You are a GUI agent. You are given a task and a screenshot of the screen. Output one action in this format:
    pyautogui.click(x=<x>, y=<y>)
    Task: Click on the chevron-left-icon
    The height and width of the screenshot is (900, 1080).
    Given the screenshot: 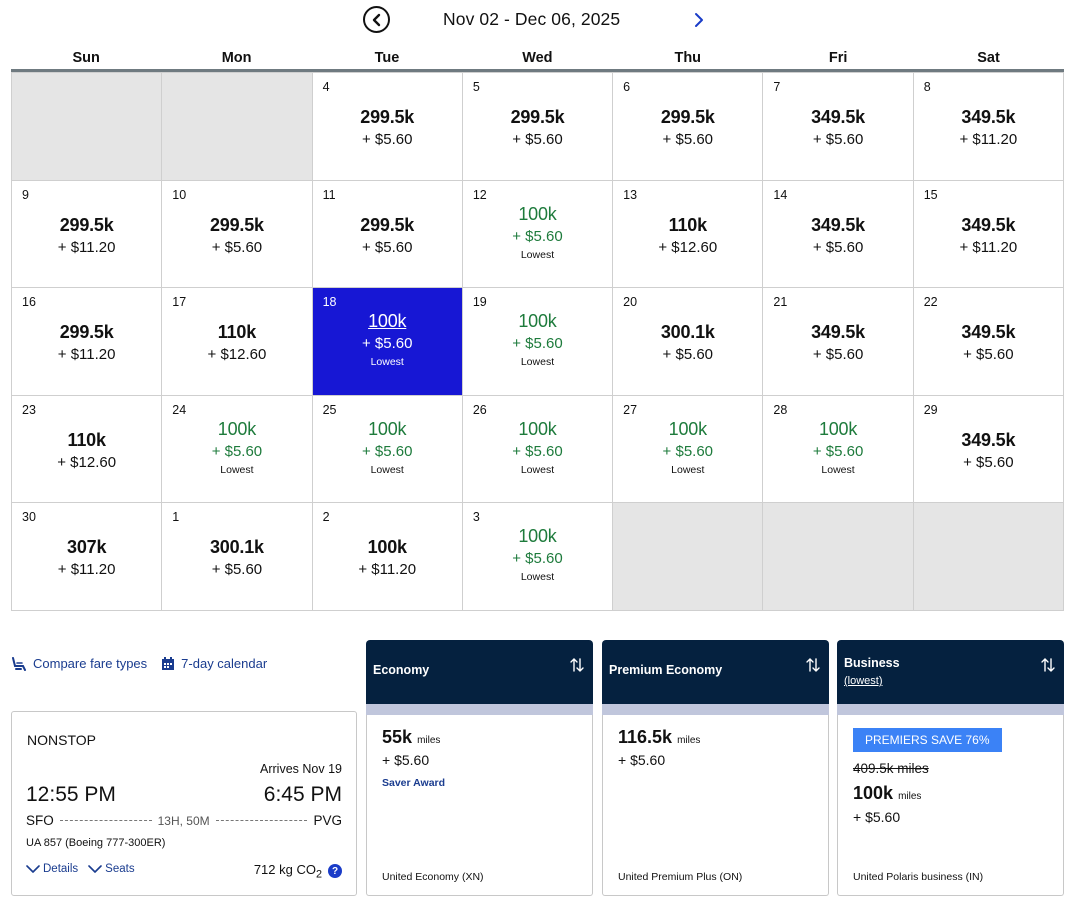 What is the action you would take?
    pyautogui.click(x=376, y=19)
    